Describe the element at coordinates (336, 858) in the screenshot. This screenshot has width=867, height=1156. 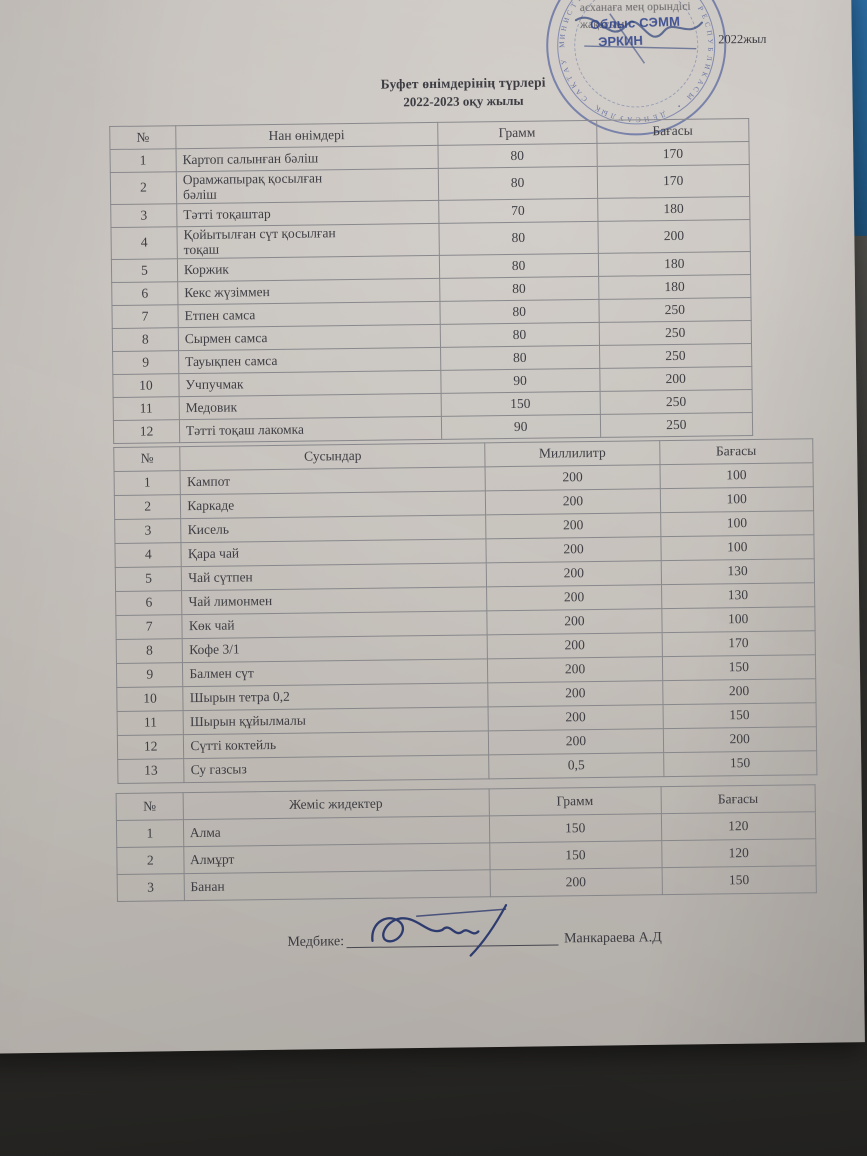
I see `item-name: Алмұрт` at that location.